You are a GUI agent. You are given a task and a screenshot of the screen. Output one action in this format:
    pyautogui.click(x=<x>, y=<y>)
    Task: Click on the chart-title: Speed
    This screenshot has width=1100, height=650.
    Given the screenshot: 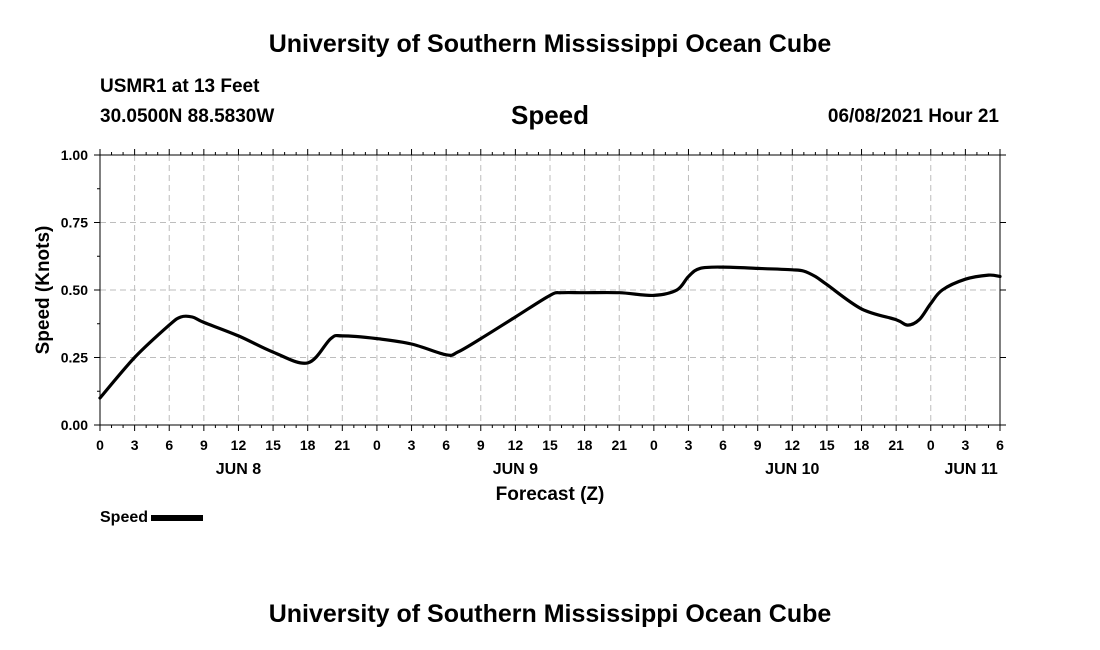 What is the action you would take?
    pyautogui.click(x=550, y=115)
    